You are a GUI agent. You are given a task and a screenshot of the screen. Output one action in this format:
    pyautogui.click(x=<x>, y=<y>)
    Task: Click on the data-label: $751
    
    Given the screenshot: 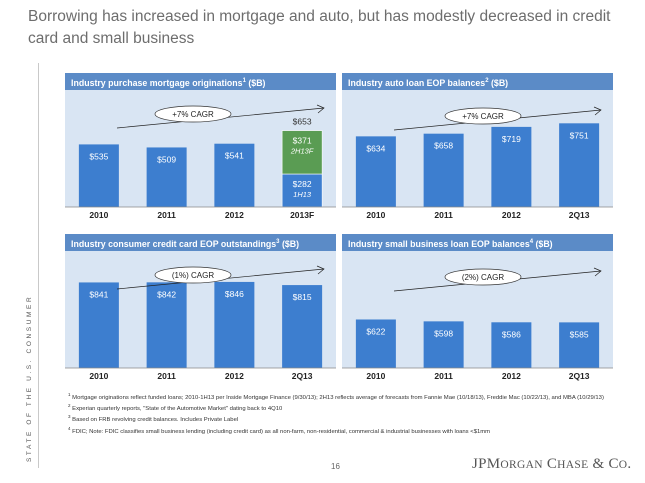 What is the action you would take?
    pyautogui.click(x=579, y=135)
    